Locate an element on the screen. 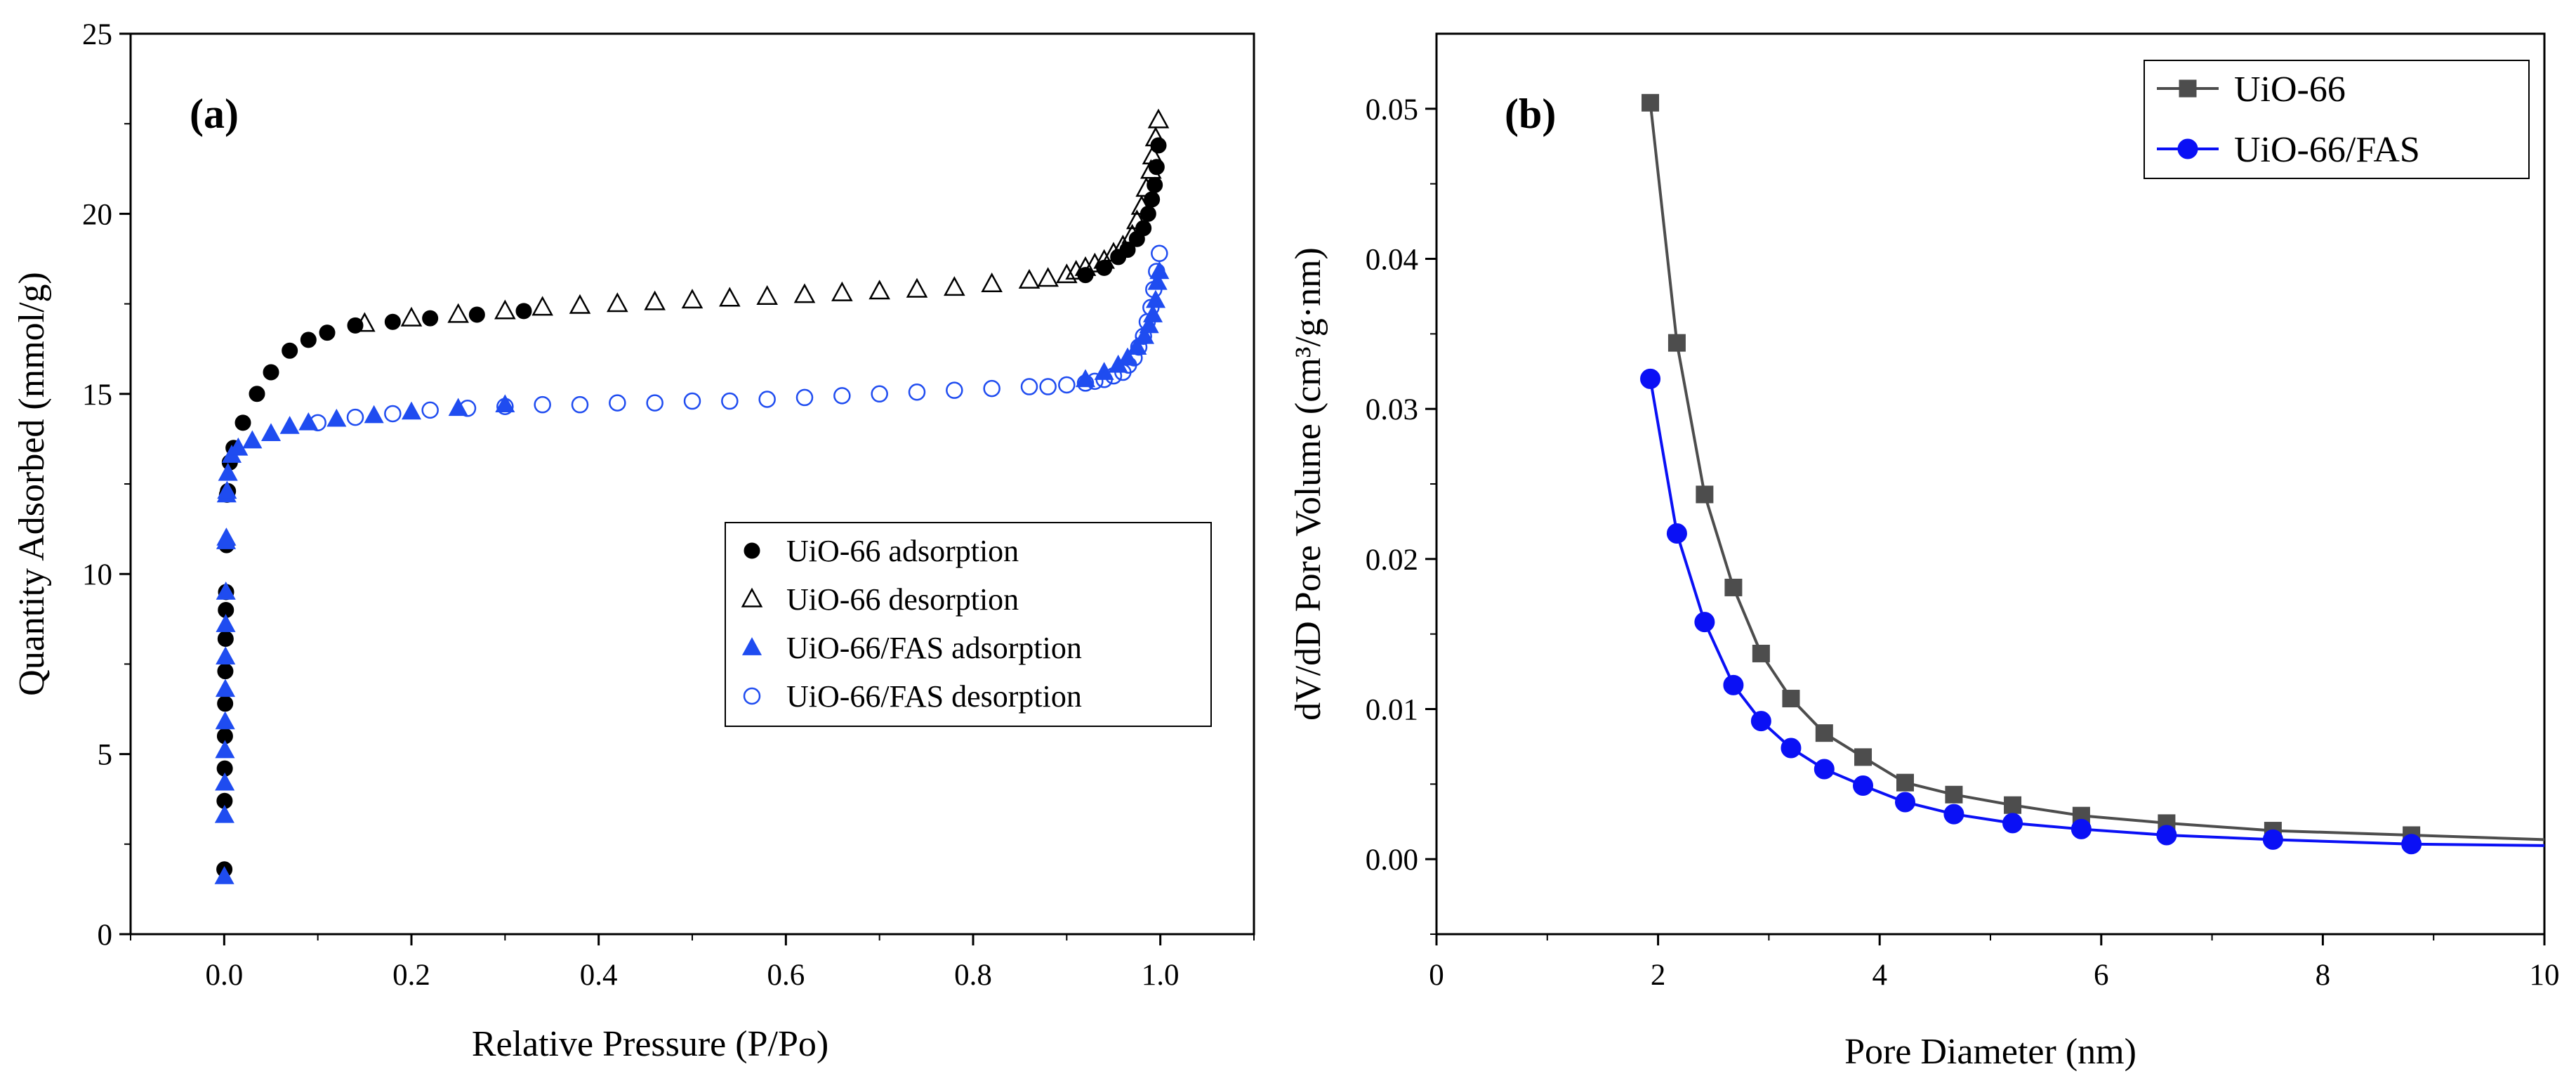 Image resolution: width=2576 pixels, height=1088 pixels. x-tick-label: 0.2 is located at coordinates (411, 976).